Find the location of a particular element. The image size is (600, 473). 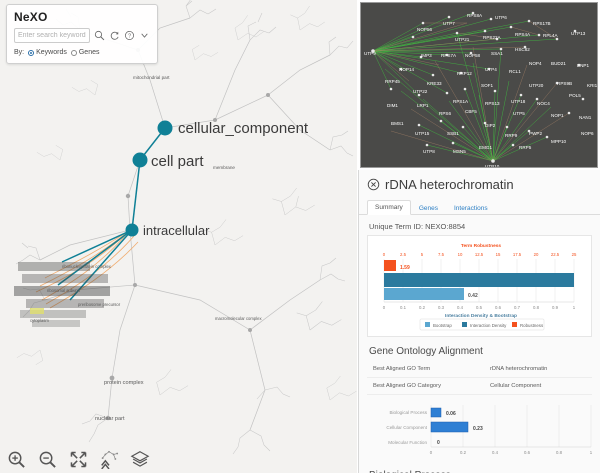

gene-label-RPS8A: RPS8A is located at coordinates (475, 15).